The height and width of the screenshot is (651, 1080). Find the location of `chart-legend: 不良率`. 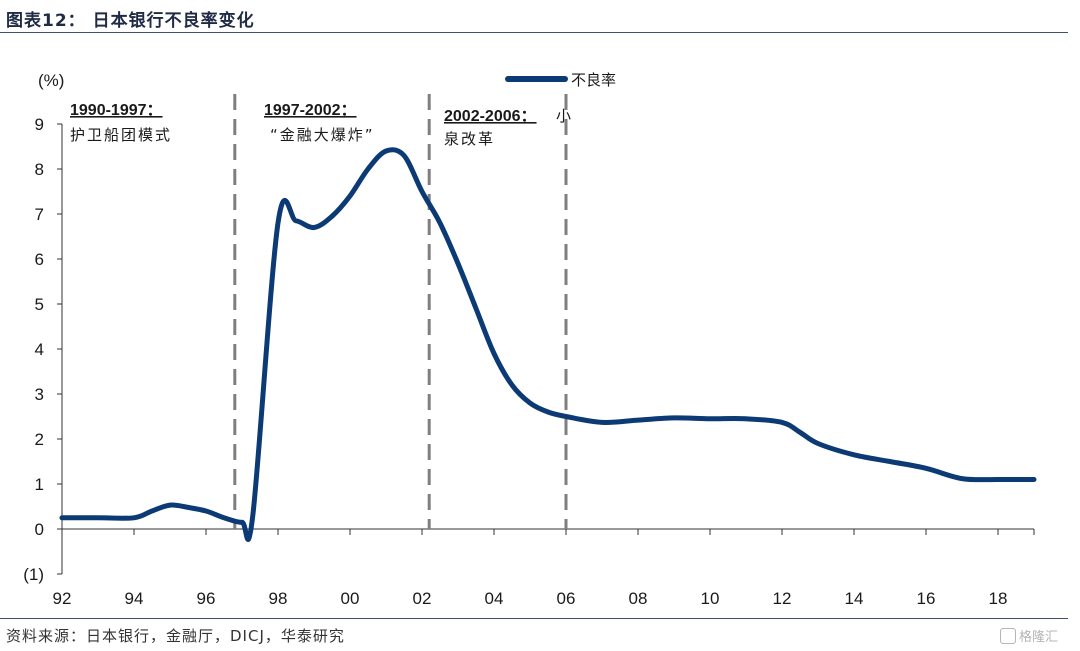

chart-legend: 不良率 is located at coordinates (560, 80).